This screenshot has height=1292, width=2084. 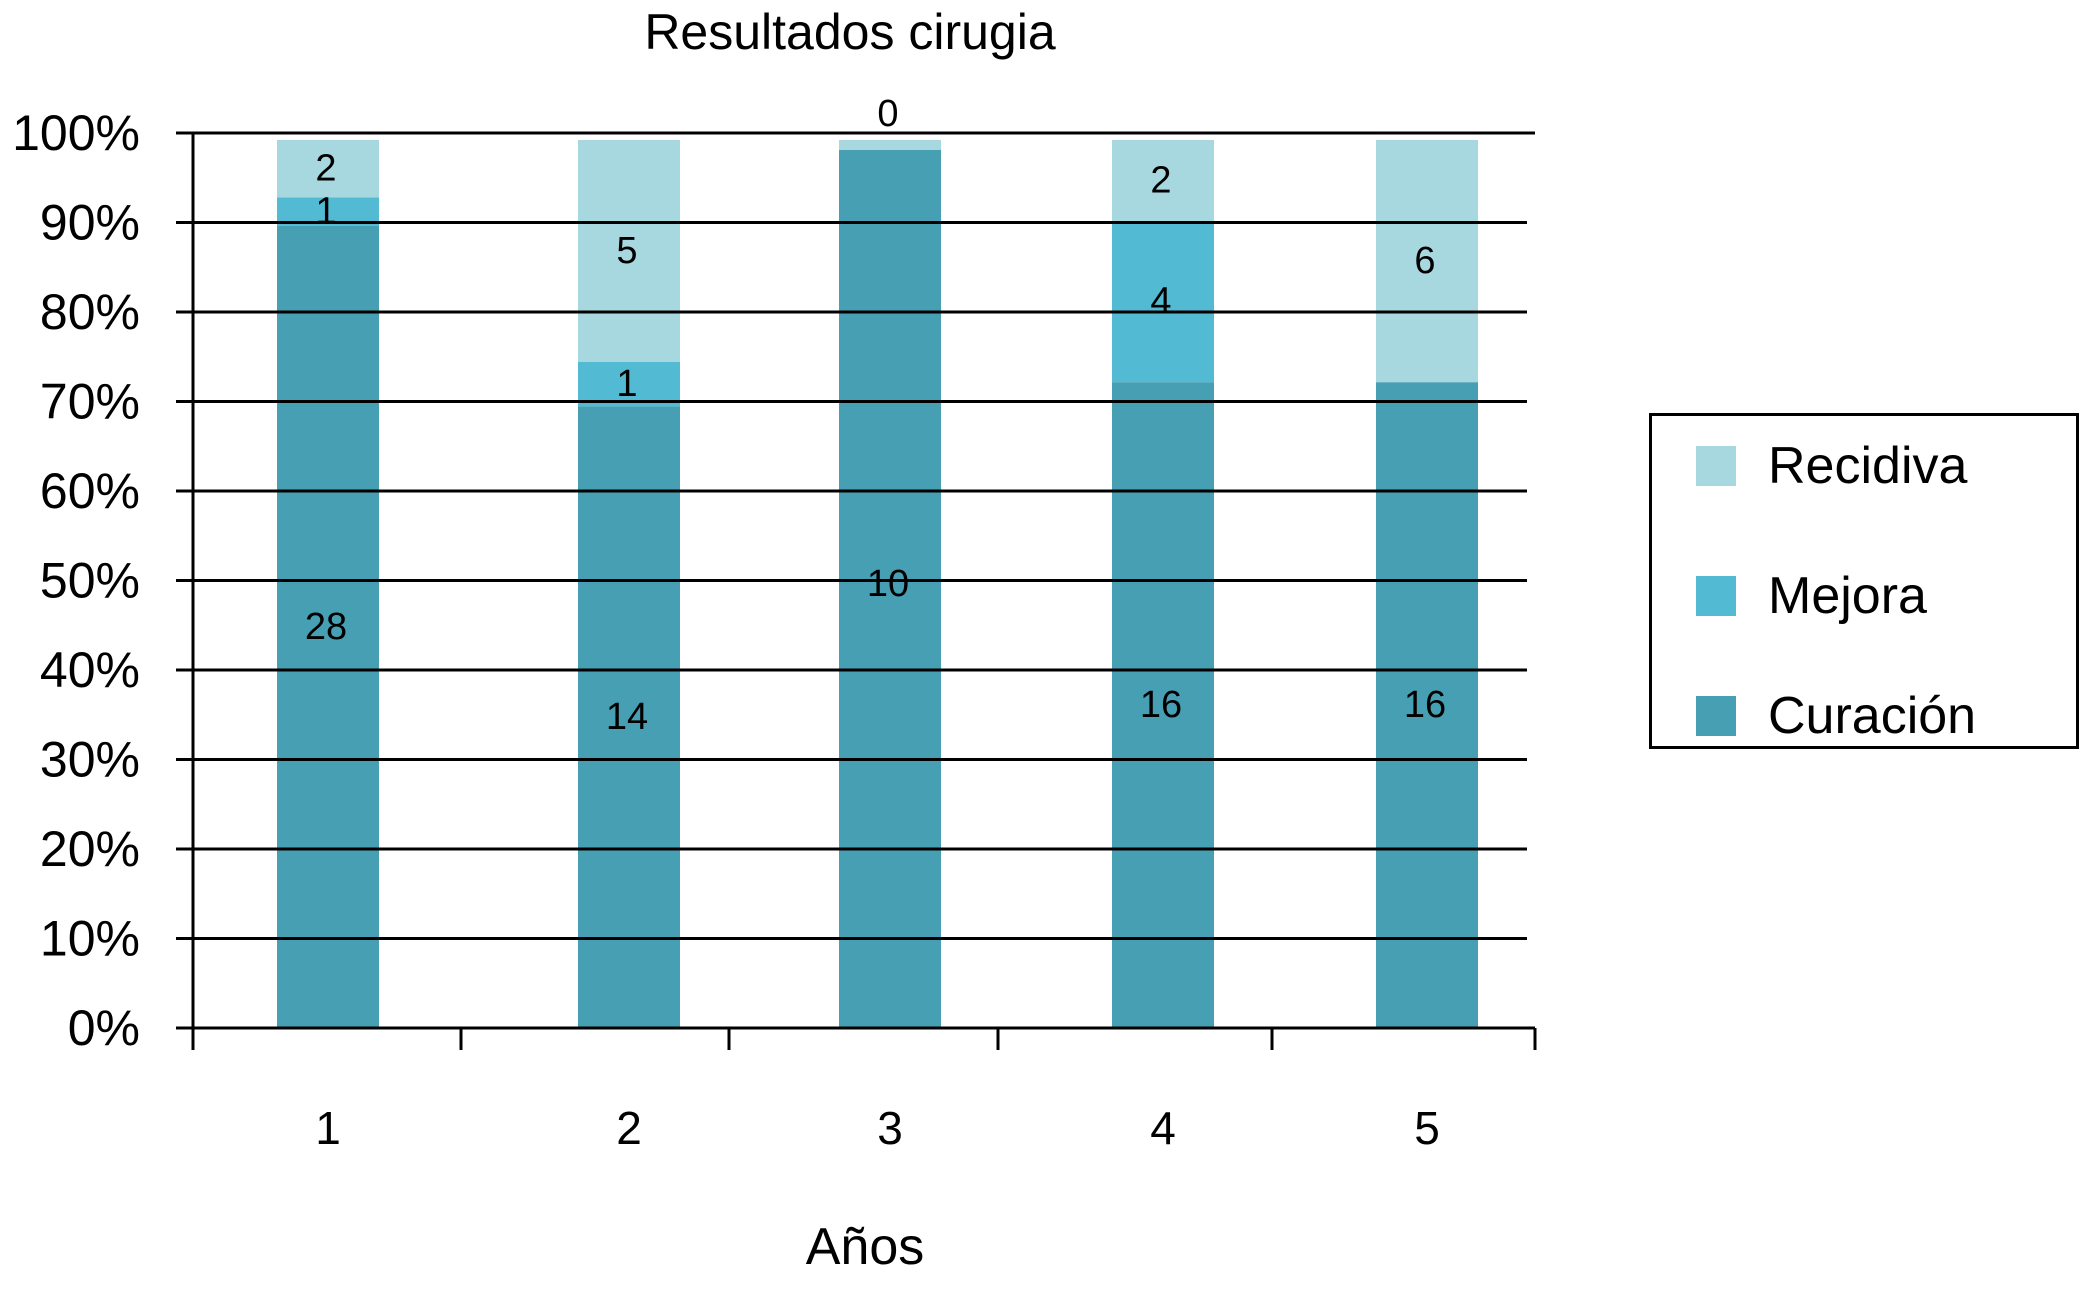 I want to click on legend-item-mejora: Mejora, so click(x=1811, y=596).